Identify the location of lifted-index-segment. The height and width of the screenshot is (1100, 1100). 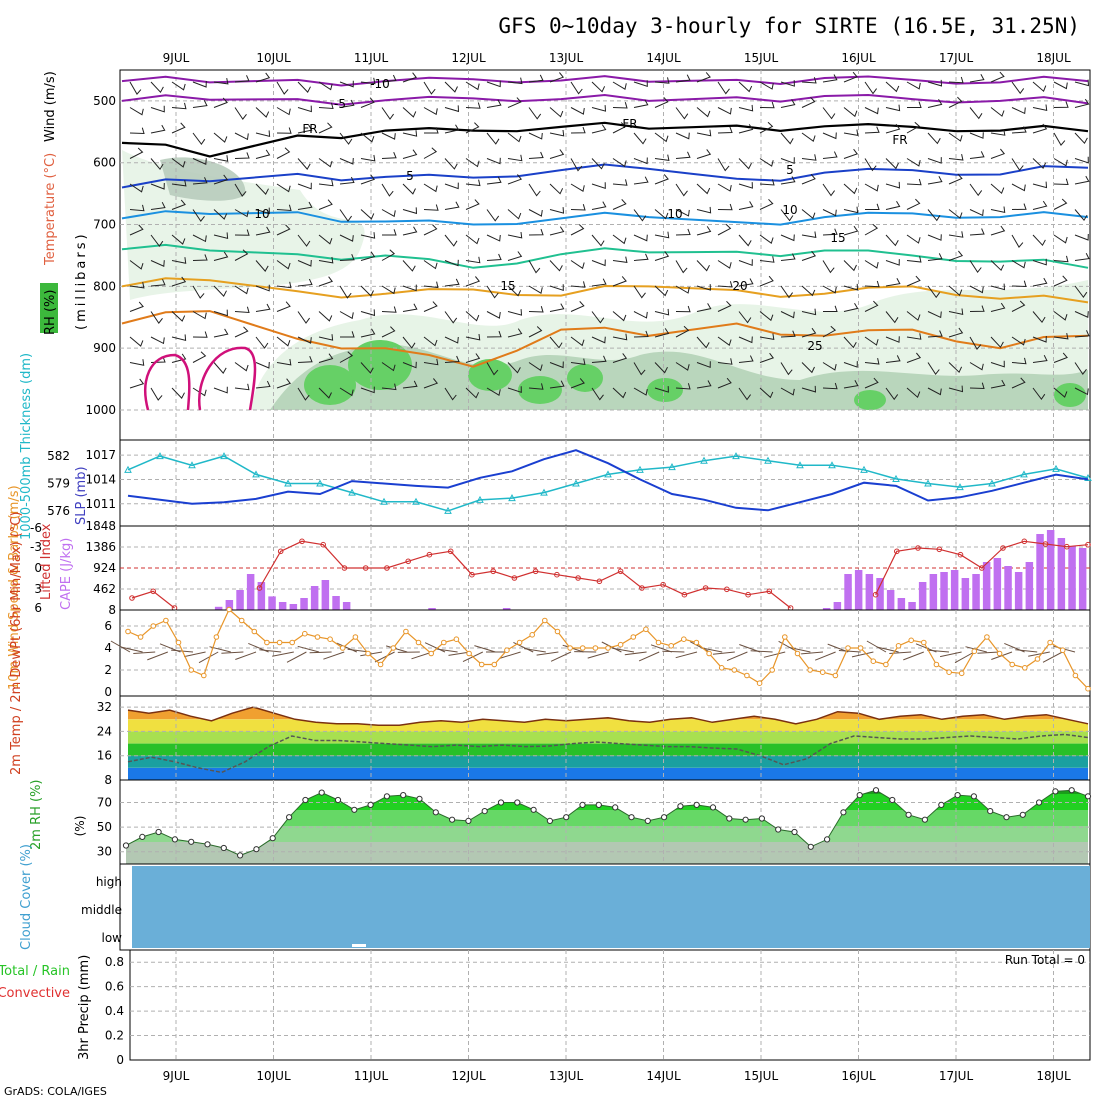
(524, 574).